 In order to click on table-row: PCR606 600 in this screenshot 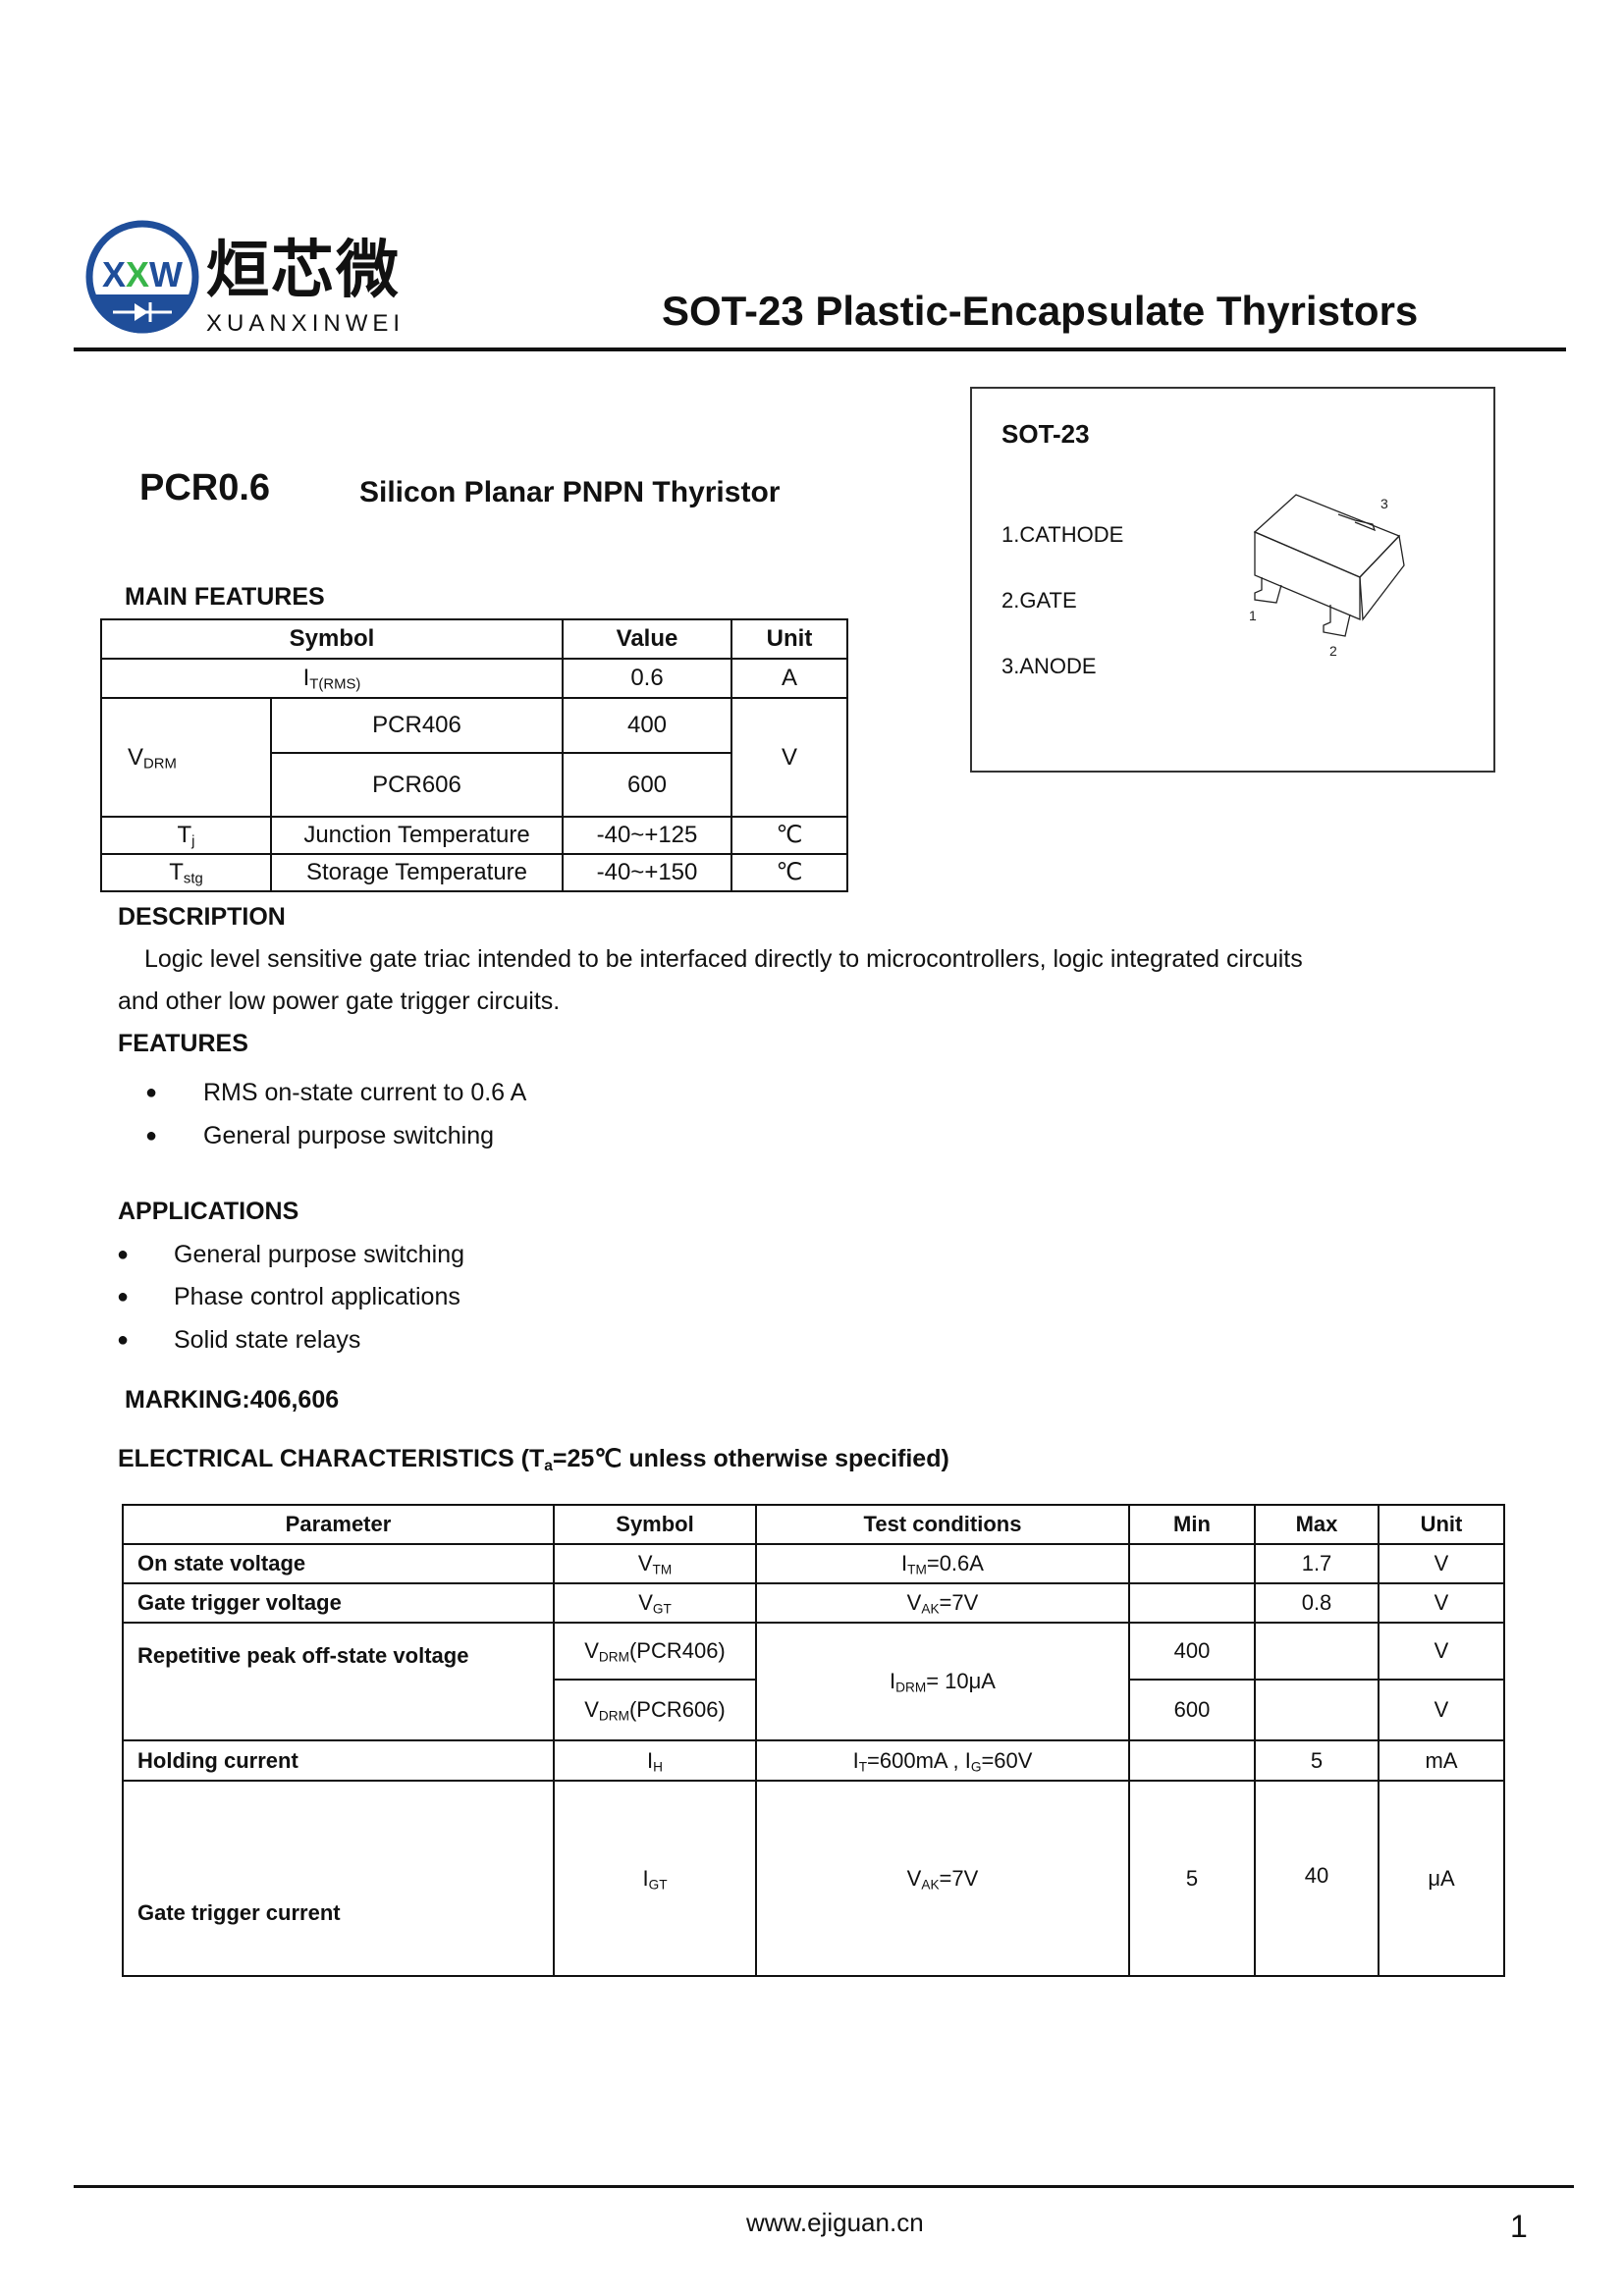, I will do `click(474, 785)`.